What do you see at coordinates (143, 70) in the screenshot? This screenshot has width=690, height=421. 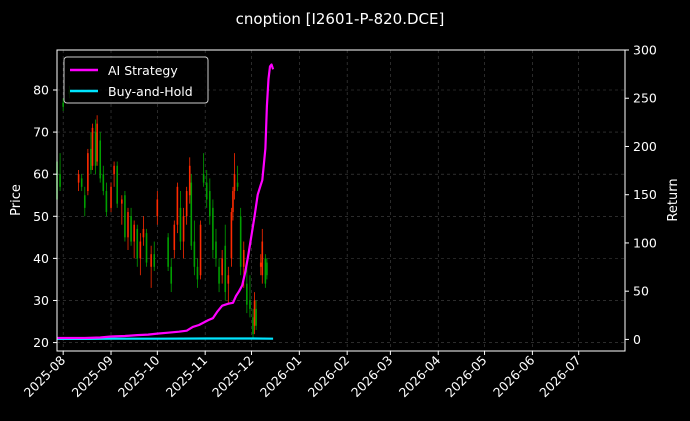 I see `legend-label-ai-strategy: AI Strategy` at bounding box center [143, 70].